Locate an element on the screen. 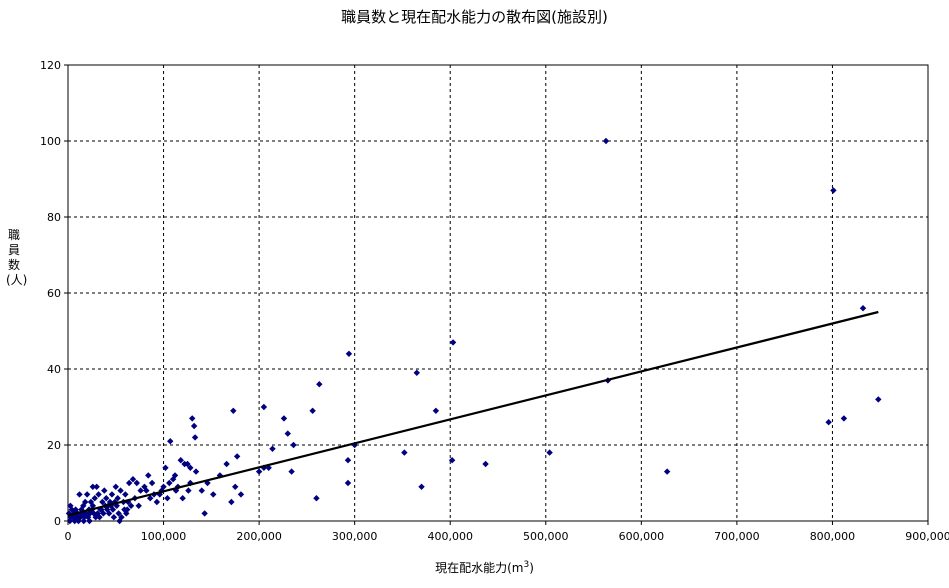 The image size is (949, 588). x-axis-label-superscript: 3 is located at coordinates (526, 565).